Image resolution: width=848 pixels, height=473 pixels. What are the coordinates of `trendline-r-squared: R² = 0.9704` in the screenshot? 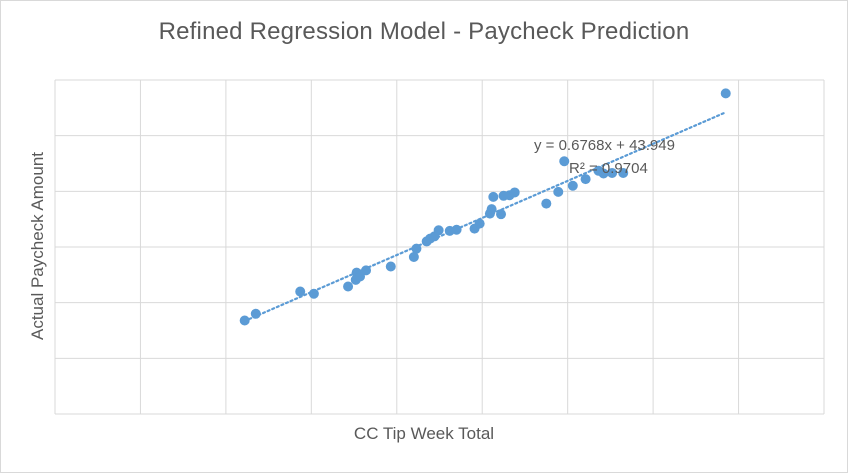 It's located at (608, 168).